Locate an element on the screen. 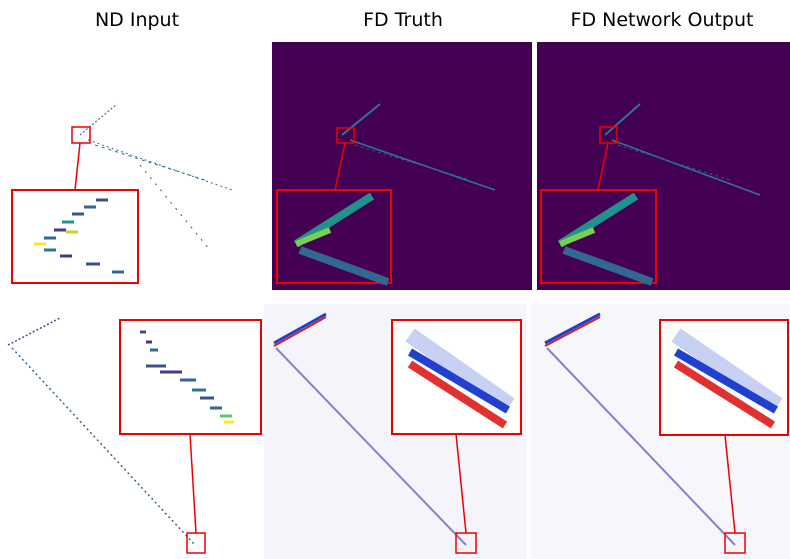  column-title: ND Input is located at coordinates (137, 20).